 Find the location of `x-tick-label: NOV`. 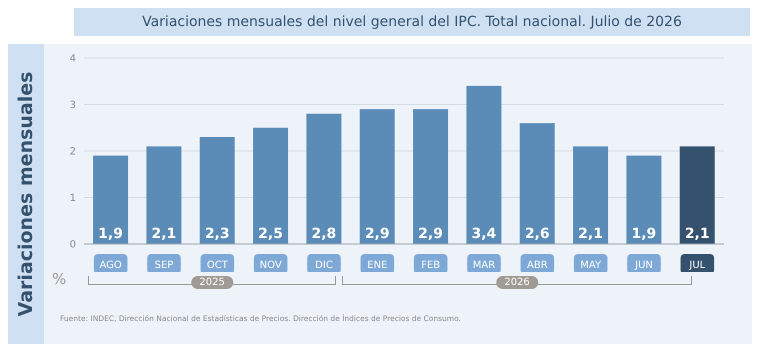

x-tick-label: NOV is located at coordinates (271, 265).